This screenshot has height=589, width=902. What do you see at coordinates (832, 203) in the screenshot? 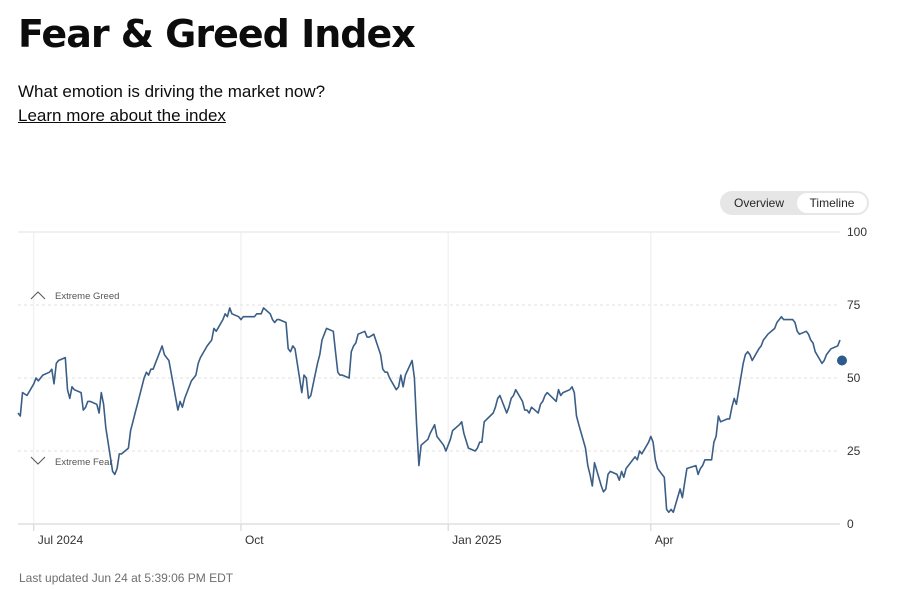
I see `timeline-tab: Timeline` at bounding box center [832, 203].